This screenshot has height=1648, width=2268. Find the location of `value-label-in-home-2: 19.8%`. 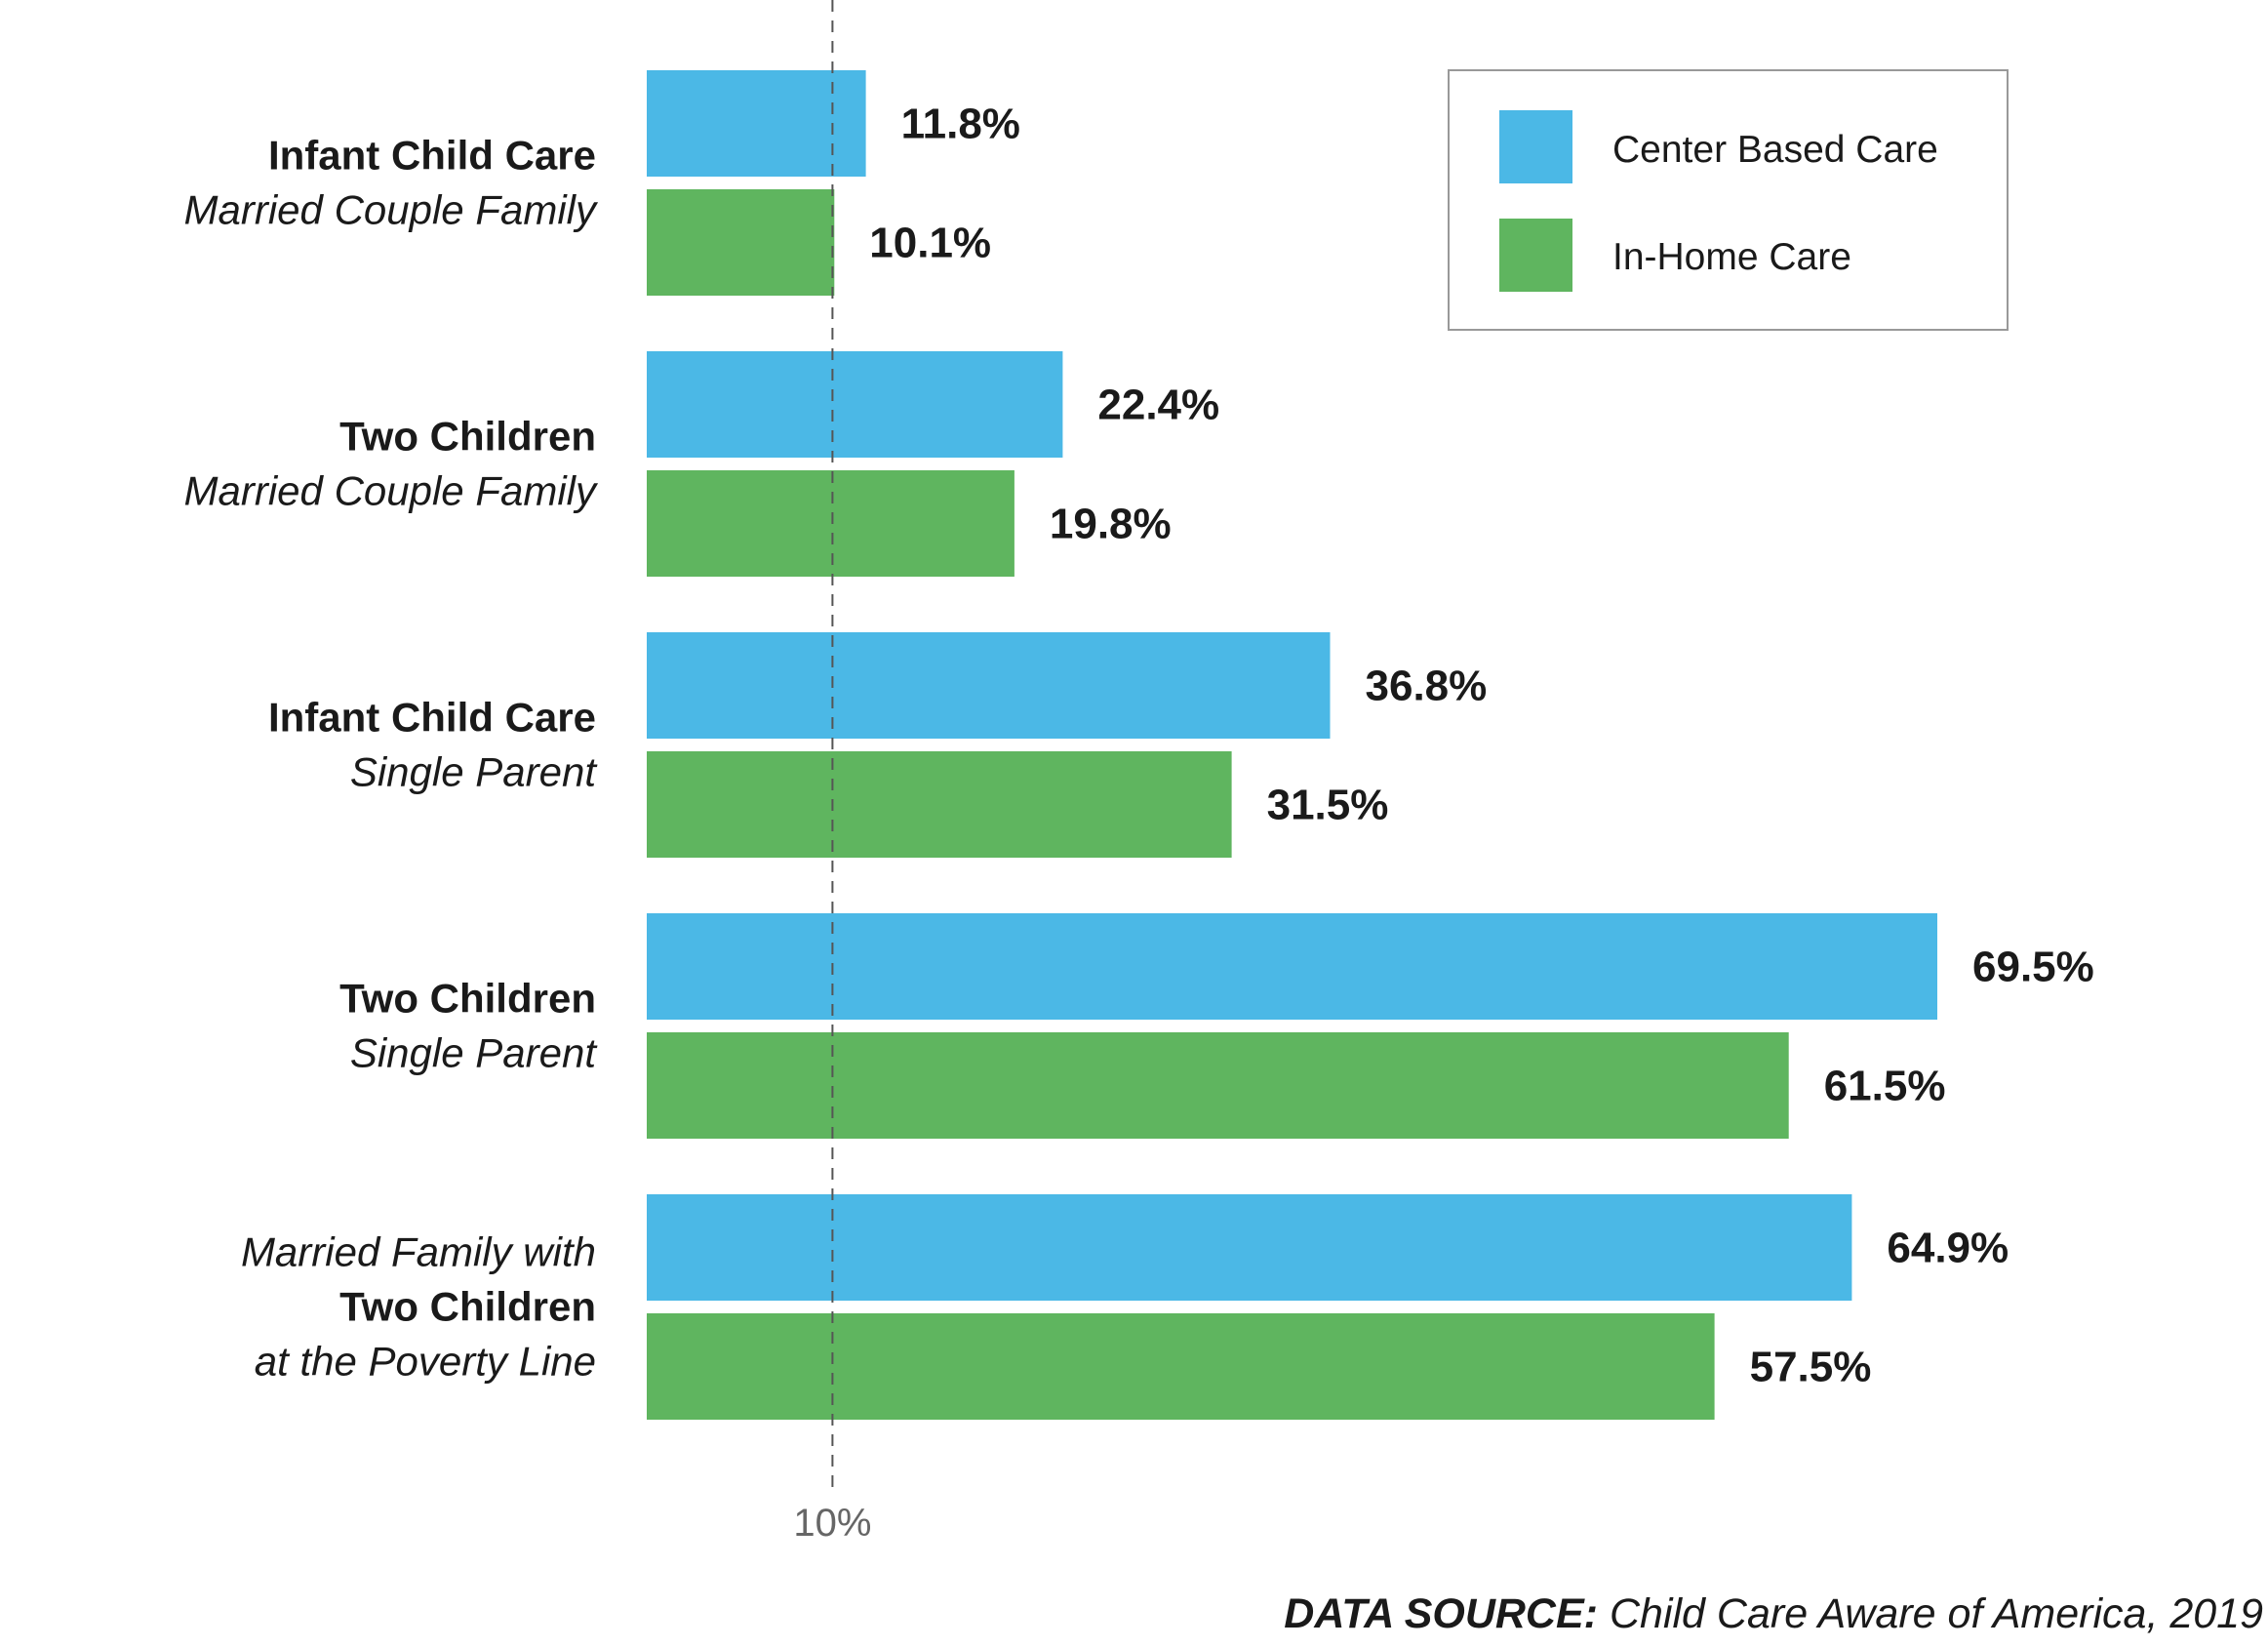

value-label-in-home-2: 19.8% is located at coordinates (1111, 524).